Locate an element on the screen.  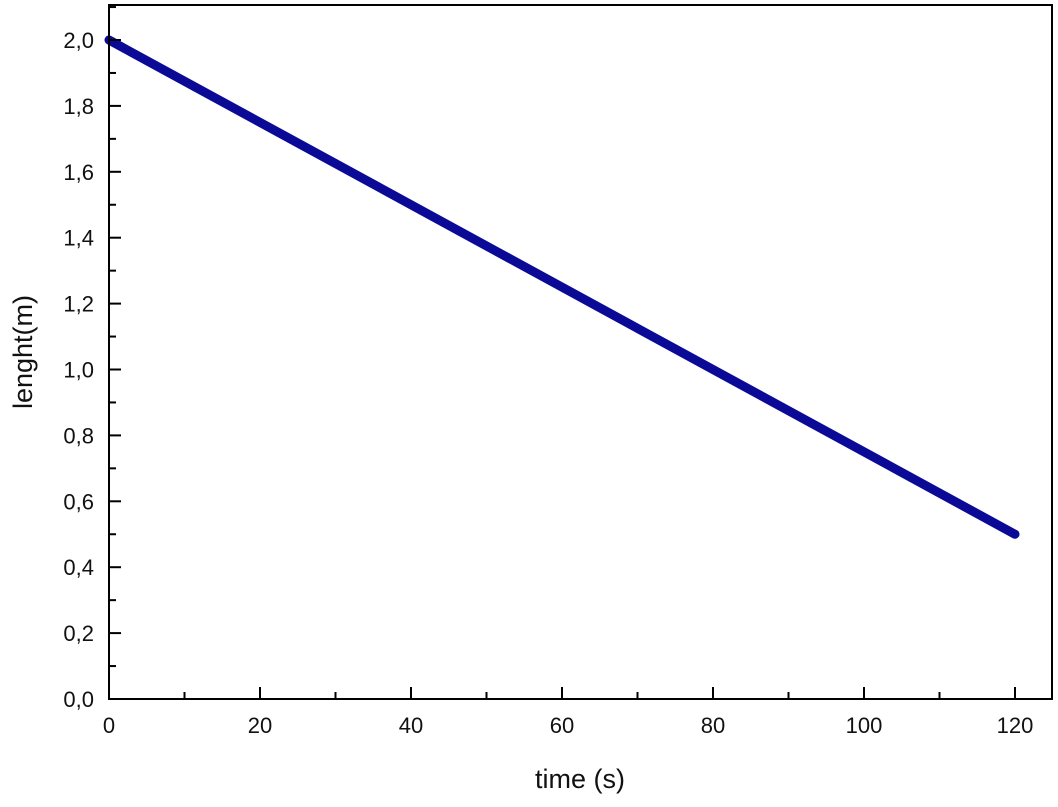
y-tick-label: 0,2 is located at coordinates (78, 633).